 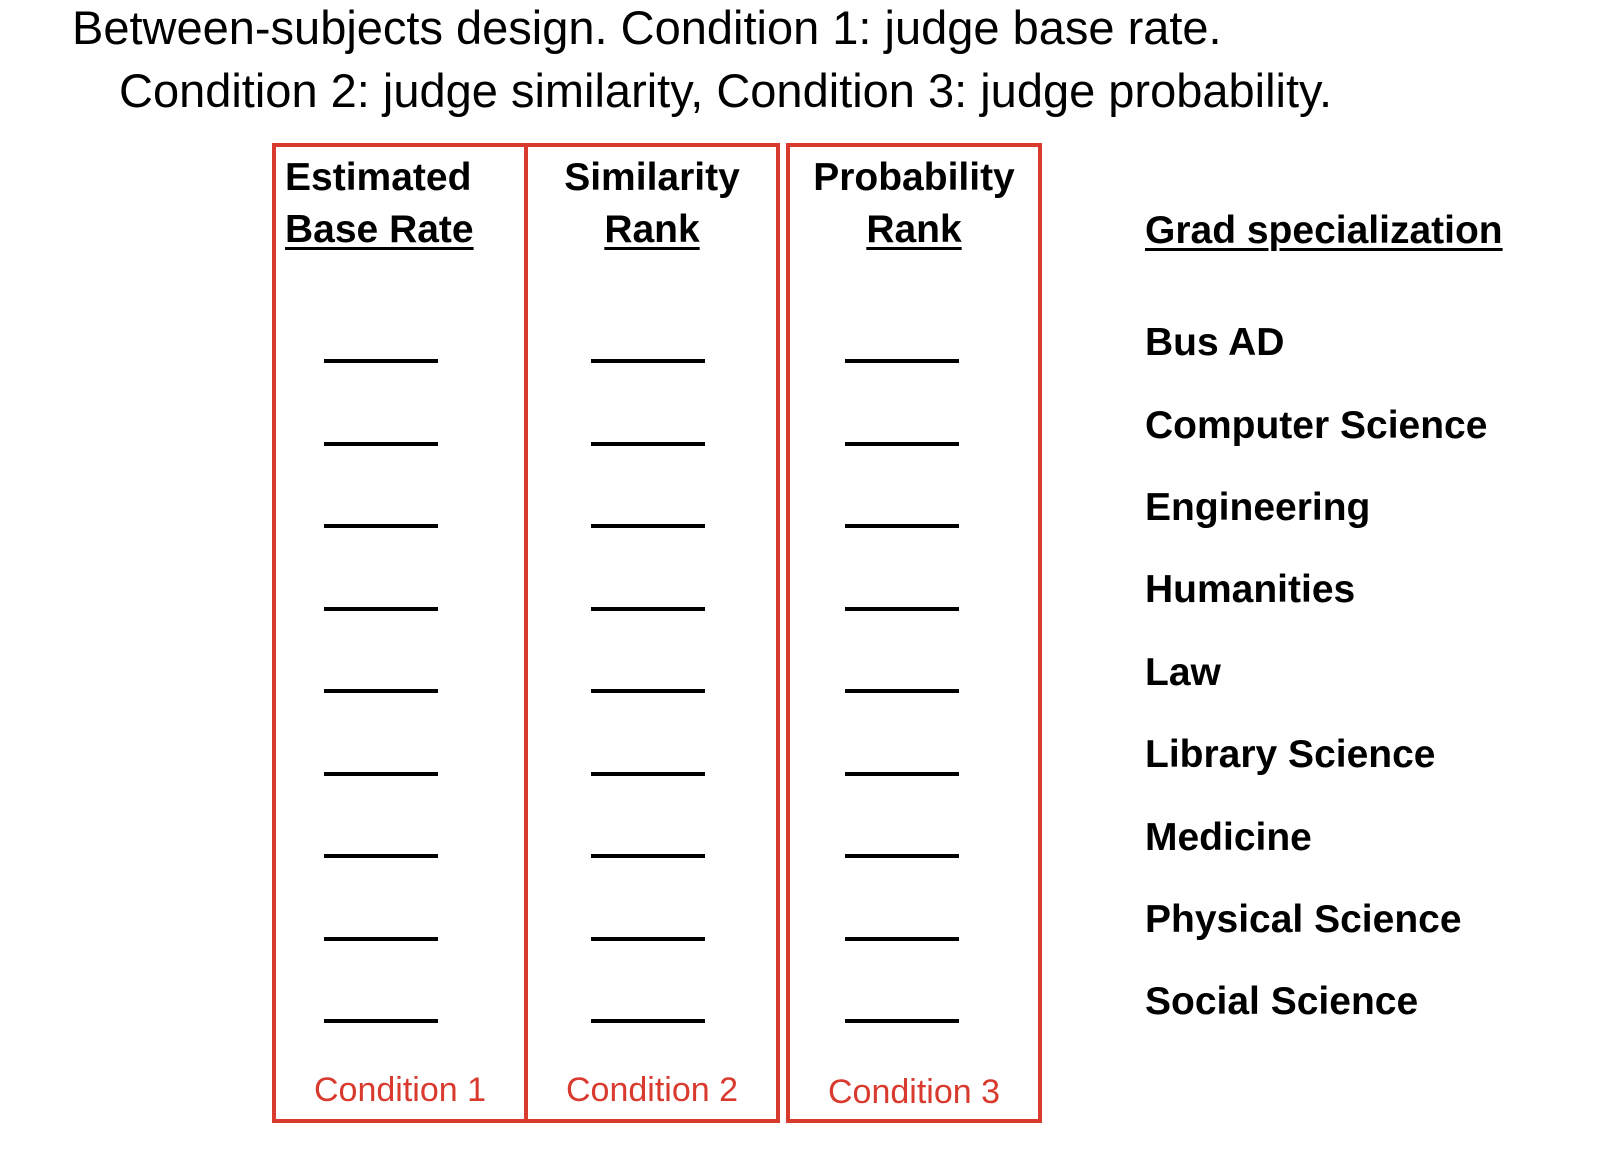 I want to click on specialization-item: Humanities, so click(x=1250, y=589).